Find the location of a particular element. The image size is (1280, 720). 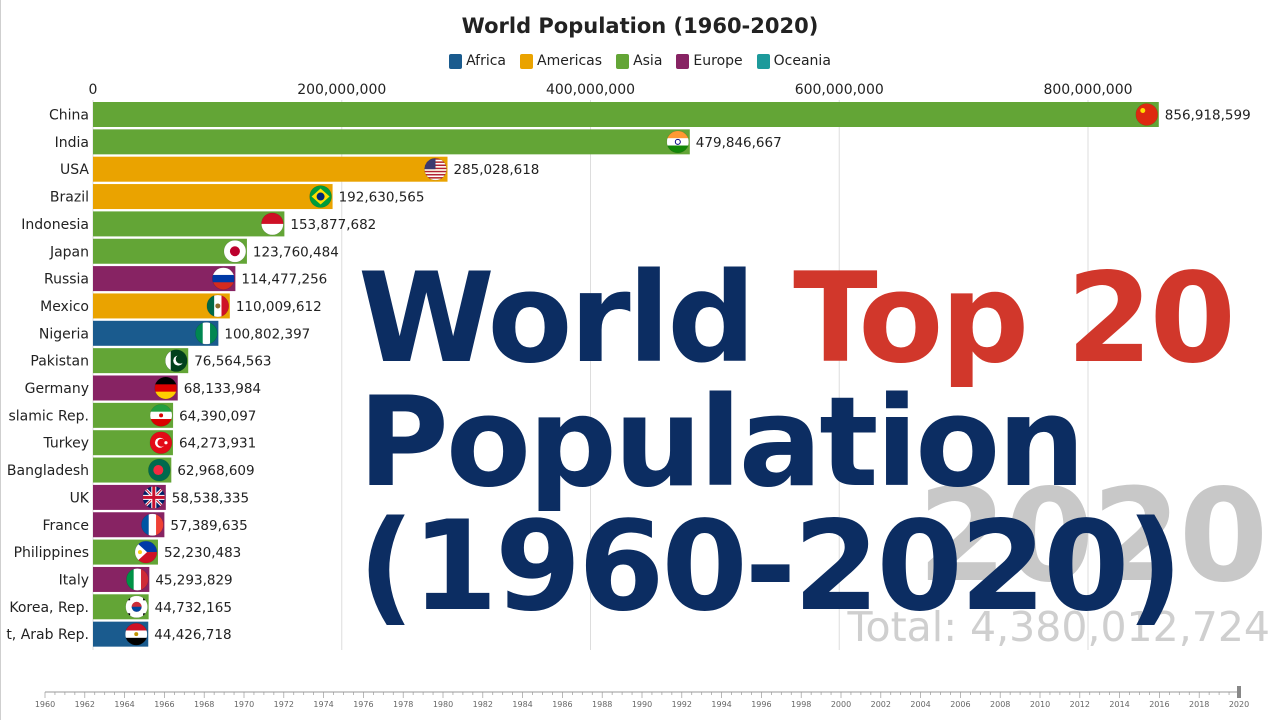

value-label: 285,028,618 is located at coordinates (497, 170).